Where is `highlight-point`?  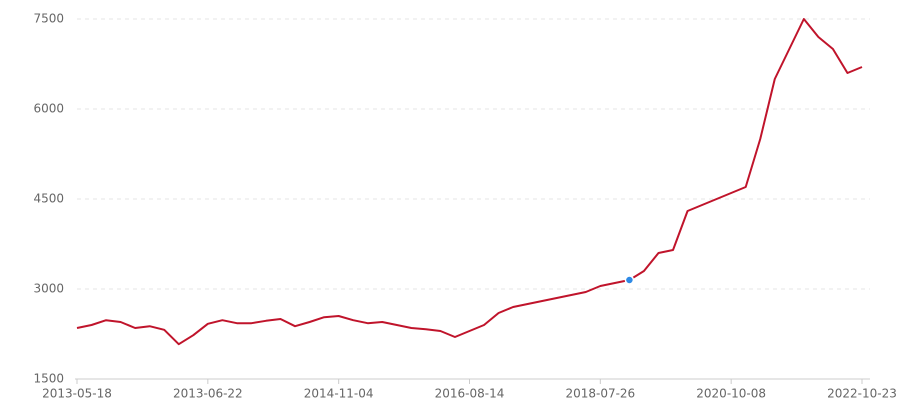 highlight-point is located at coordinates (629, 280).